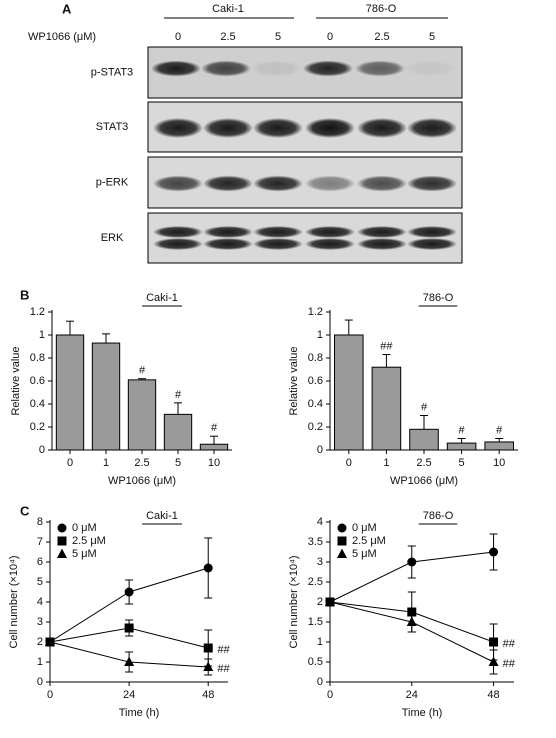  What do you see at coordinates (381, 9) in the screenshot?
I see `group-label: 786-O` at bounding box center [381, 9].